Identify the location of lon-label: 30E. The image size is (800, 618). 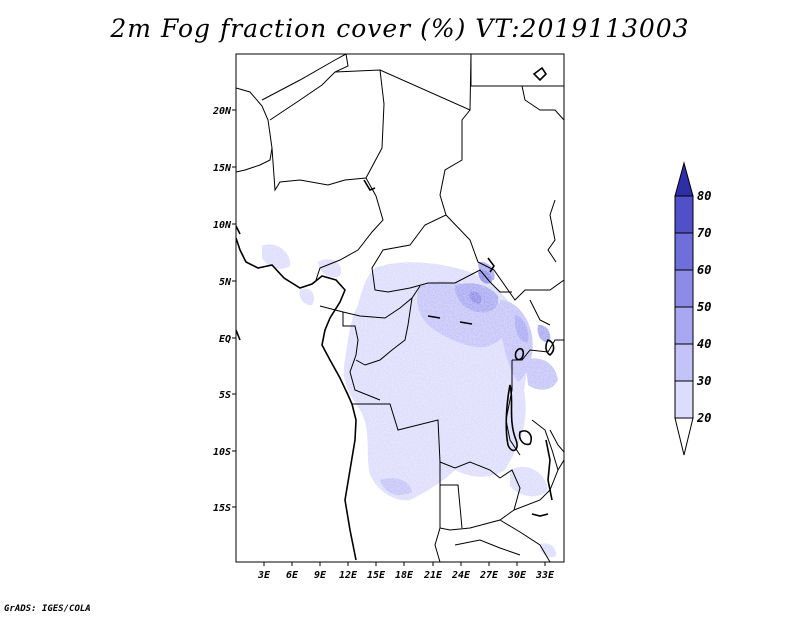
(517, 575).